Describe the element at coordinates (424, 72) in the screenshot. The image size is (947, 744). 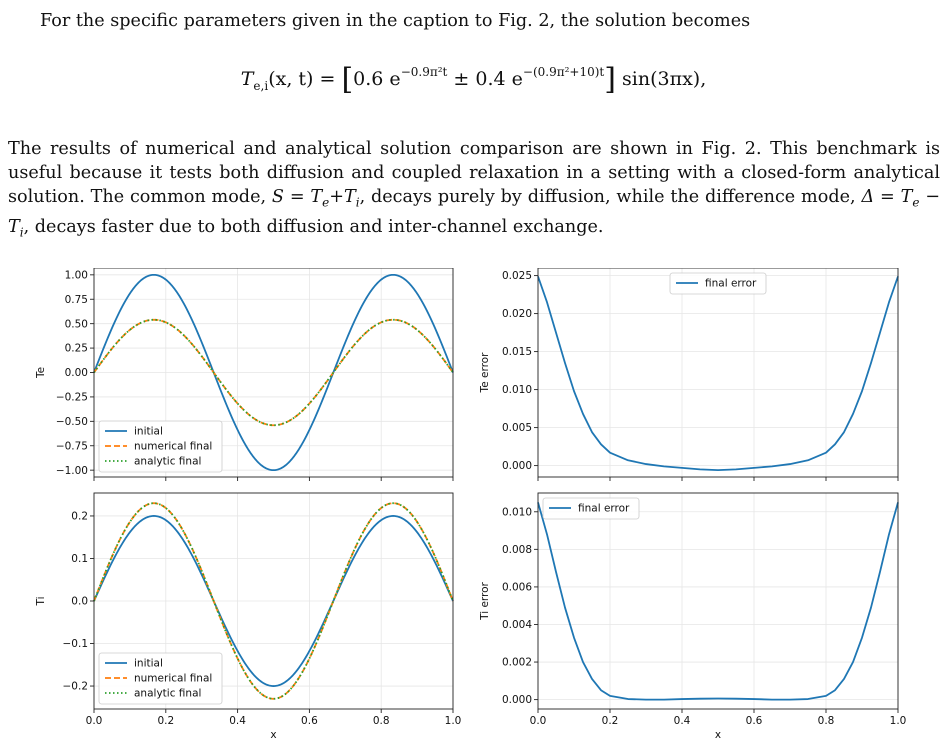
I see `eq-exp1: −0.9π²t` at that location.